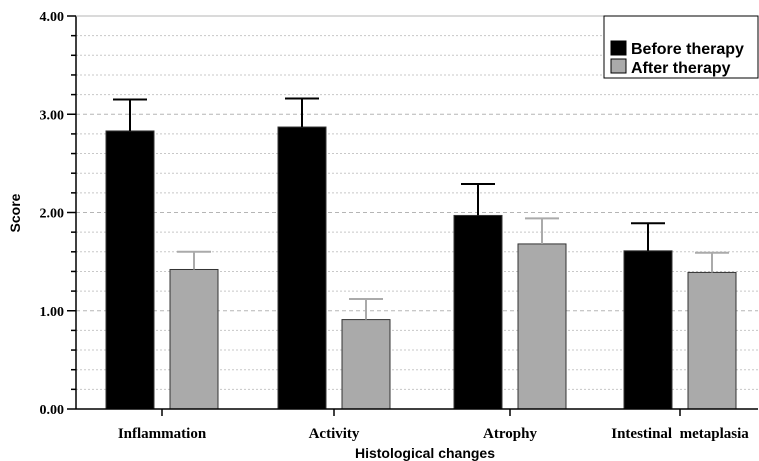 This screenshot has height=461, width=759. What do you see at coordinates (681, 68) in the screenshot?
I see `legend-label-after: After therapy` at bounding box center [681, 68].